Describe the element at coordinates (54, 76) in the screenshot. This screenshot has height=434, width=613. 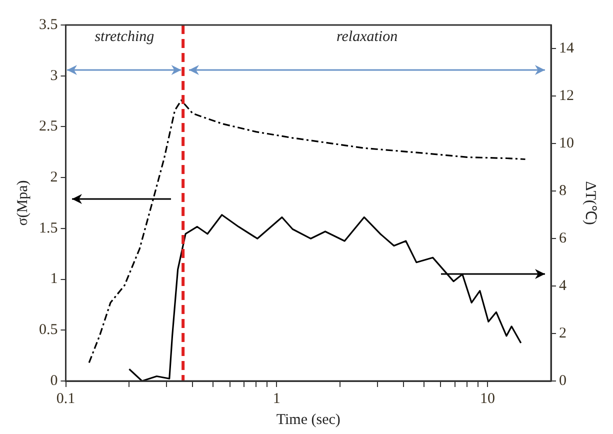
I see `y-tick-label: 3` at that location.